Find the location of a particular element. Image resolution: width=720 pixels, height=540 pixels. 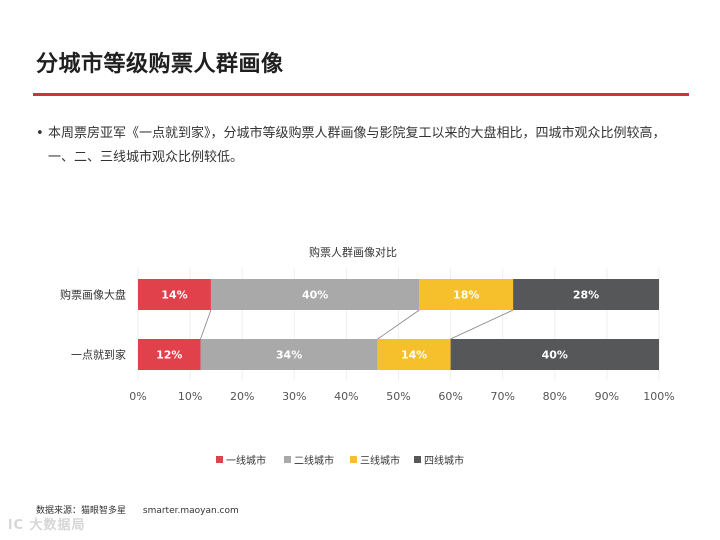

x-tick-label: 50% is located at coordinates (398, 396).